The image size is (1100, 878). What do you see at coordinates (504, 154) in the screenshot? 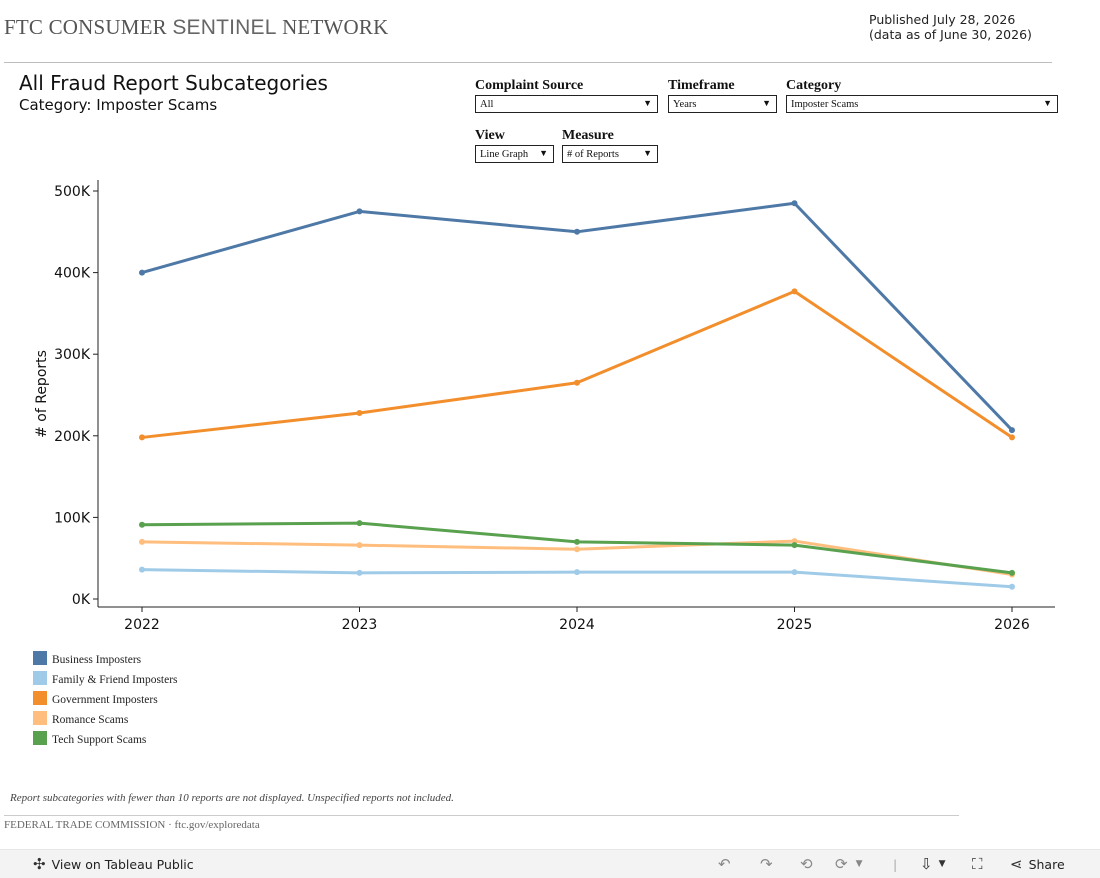
I see `view-value: Line Graph` at bounding box center [504, 154].